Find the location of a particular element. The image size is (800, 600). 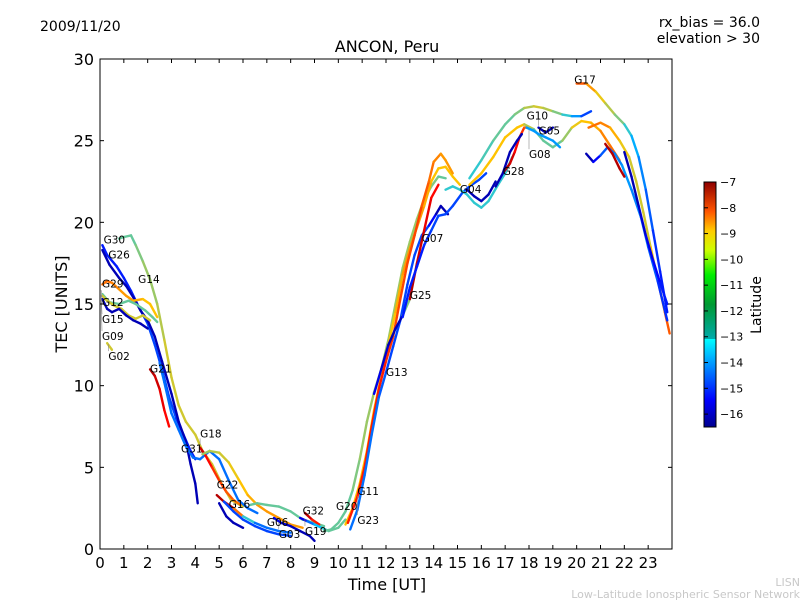

satellite-label: G16 is located at coordinates (240, 505).